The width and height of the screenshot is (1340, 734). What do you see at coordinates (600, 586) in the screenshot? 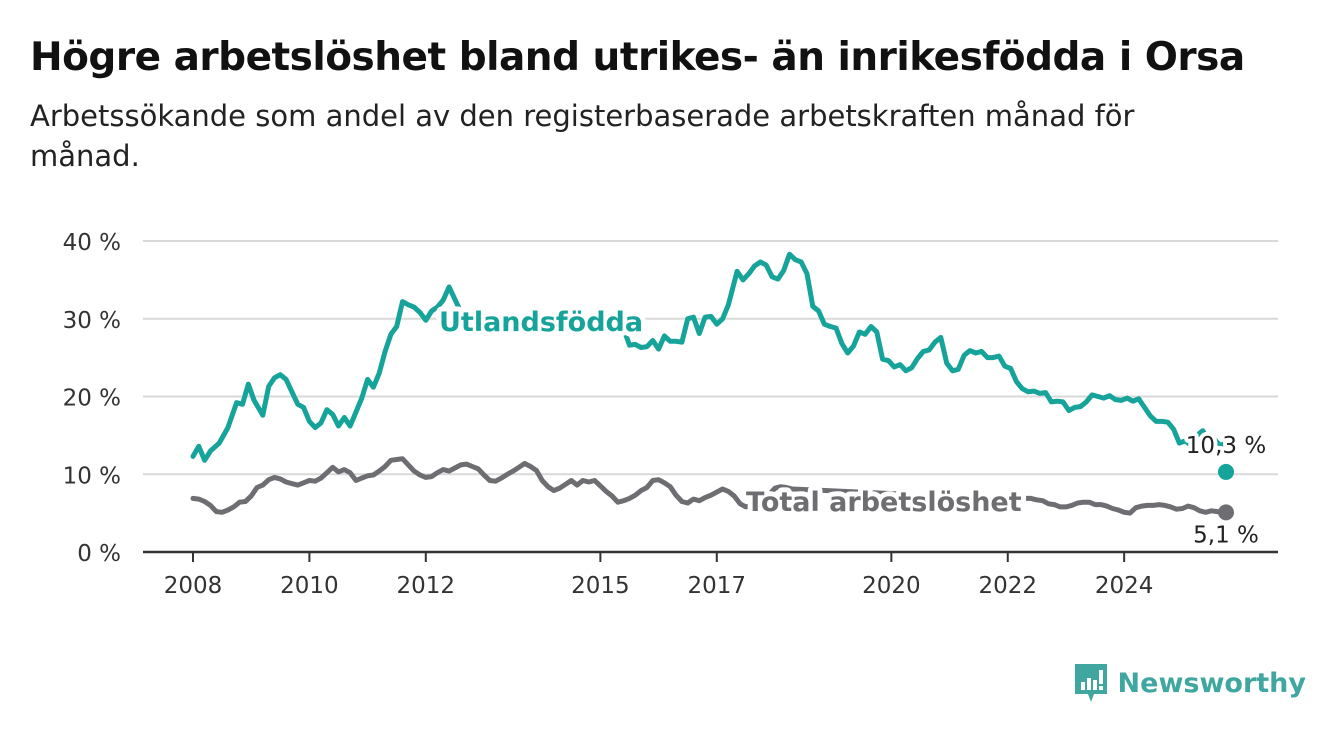
I see `x-tick-label: 2015` at bounding box center [600, 586].